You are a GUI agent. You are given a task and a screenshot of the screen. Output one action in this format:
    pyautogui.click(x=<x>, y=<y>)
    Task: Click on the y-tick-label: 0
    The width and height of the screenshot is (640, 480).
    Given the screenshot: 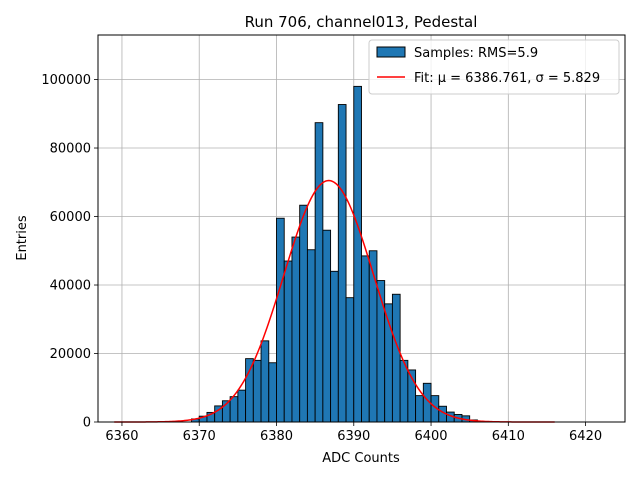 What is the action you would take?
    pyautogui.click(x=87, y=423)
    